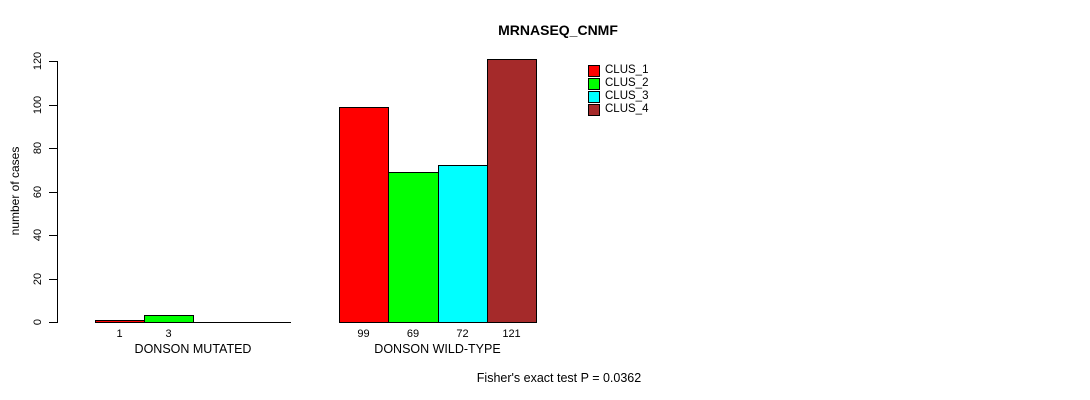 This screenshot has height=400, width=1090. What do you see at coordinates (38, 322) in the screenshot?
I see `tick-label: 0` at bounding box center [38, 322].